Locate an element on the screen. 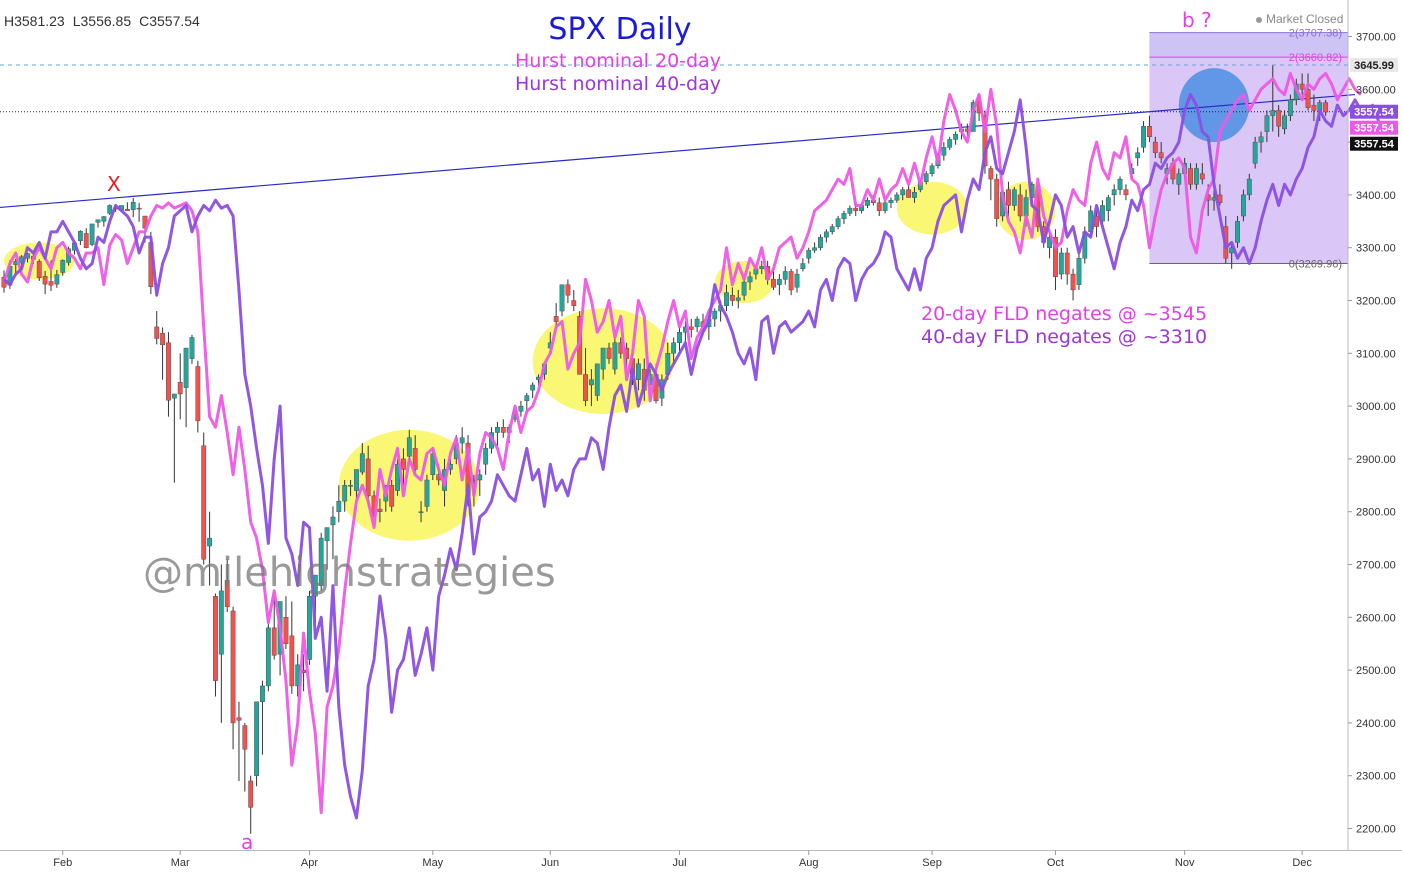  trendline is located at coordinates (678, 151).